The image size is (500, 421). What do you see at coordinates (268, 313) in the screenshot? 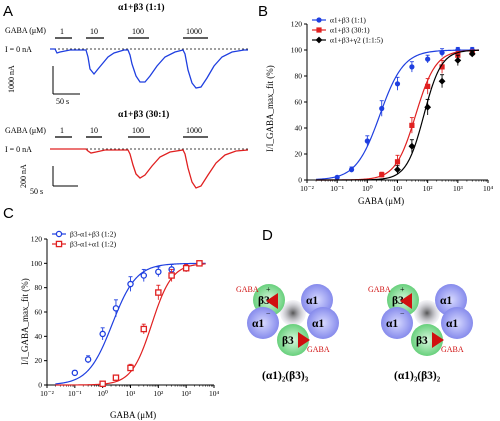
I see `minus-sign: −` at bounding box center [268, 313].